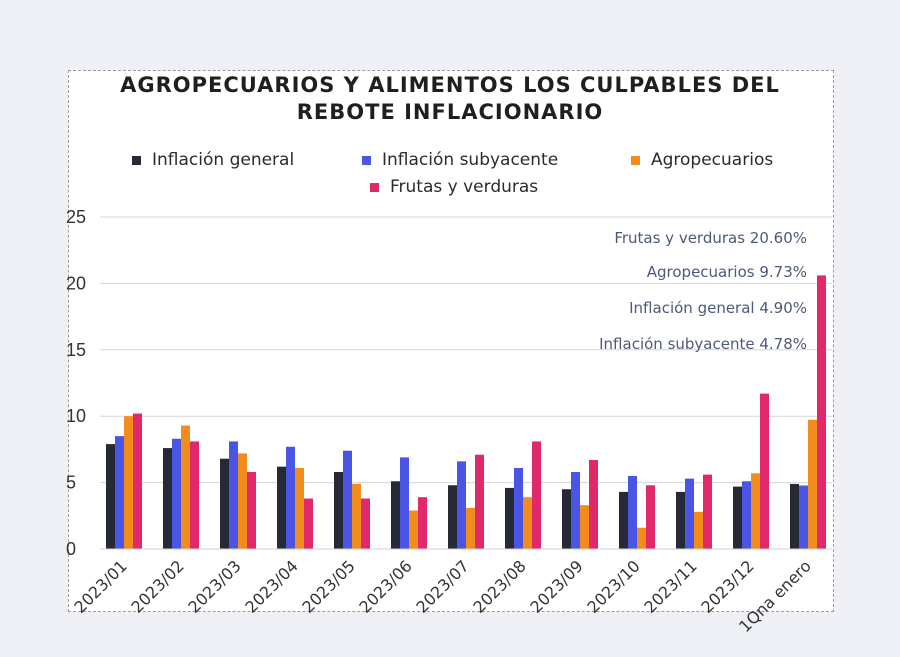  What do you see at coordinates (214, 586) in the screenshot?
I see `x-tick-label-2023-03: 2023/03` at bounding box center [214, 586].